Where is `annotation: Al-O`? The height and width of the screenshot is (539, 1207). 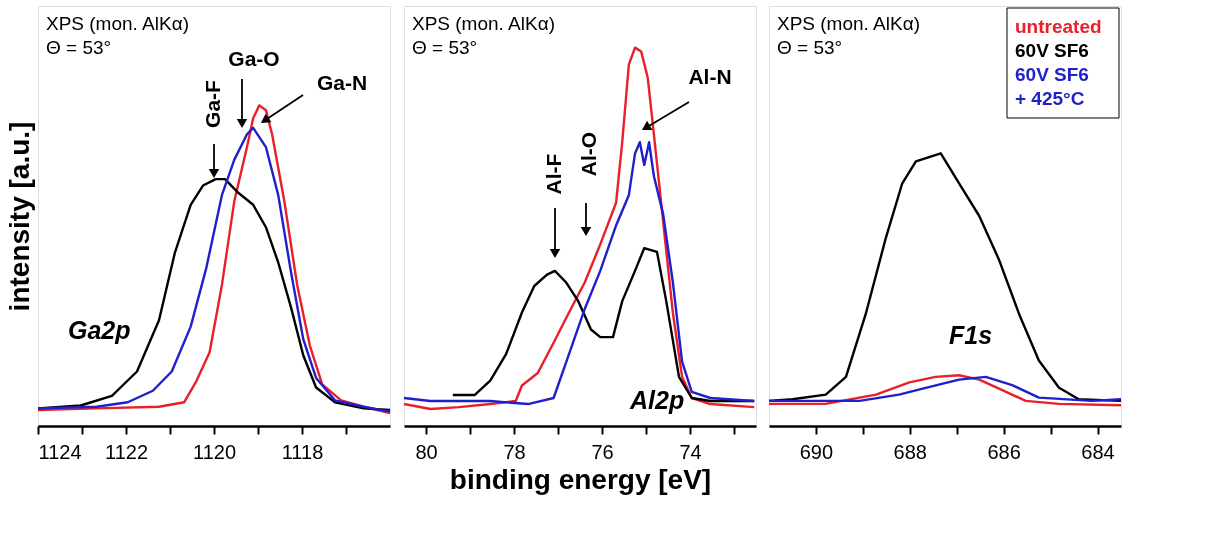
annotation: Al-O is located at coordinates (588, 154).